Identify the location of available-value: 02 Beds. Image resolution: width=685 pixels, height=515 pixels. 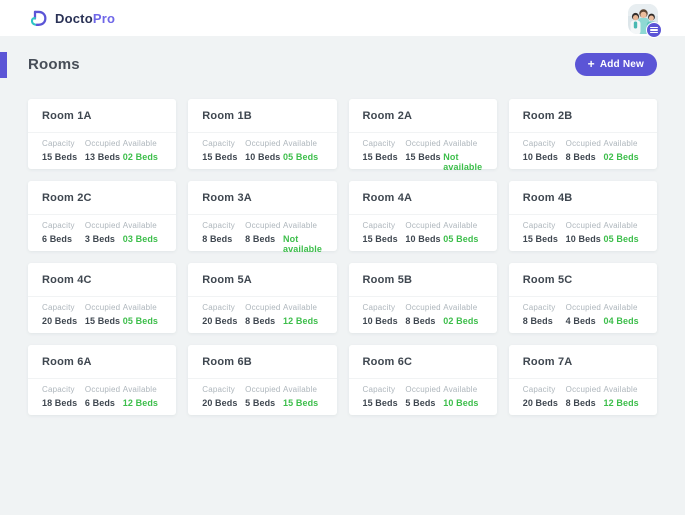
(461, 321).